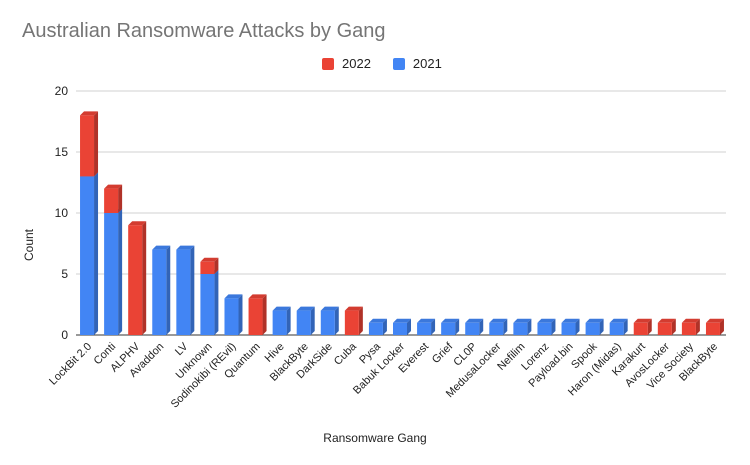 Image resolution: width=750 pixels, height=465 pixels. I want to click on bar-2021-16-side, so click(481, 326).